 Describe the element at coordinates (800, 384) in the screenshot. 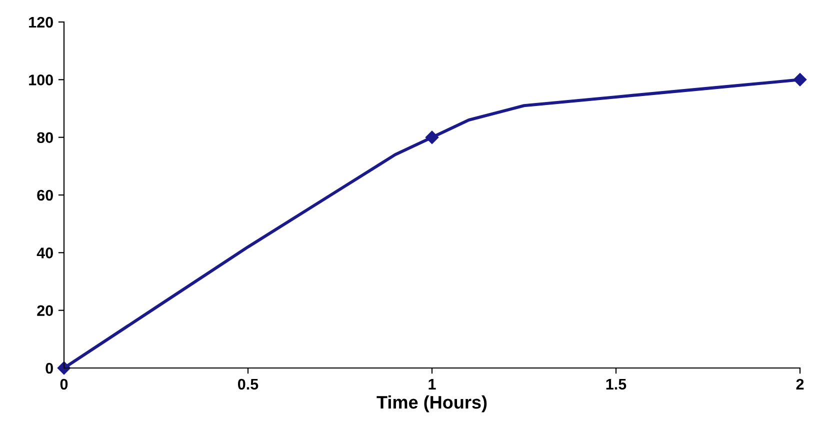

I see `x-tick-label: 2` at that location.